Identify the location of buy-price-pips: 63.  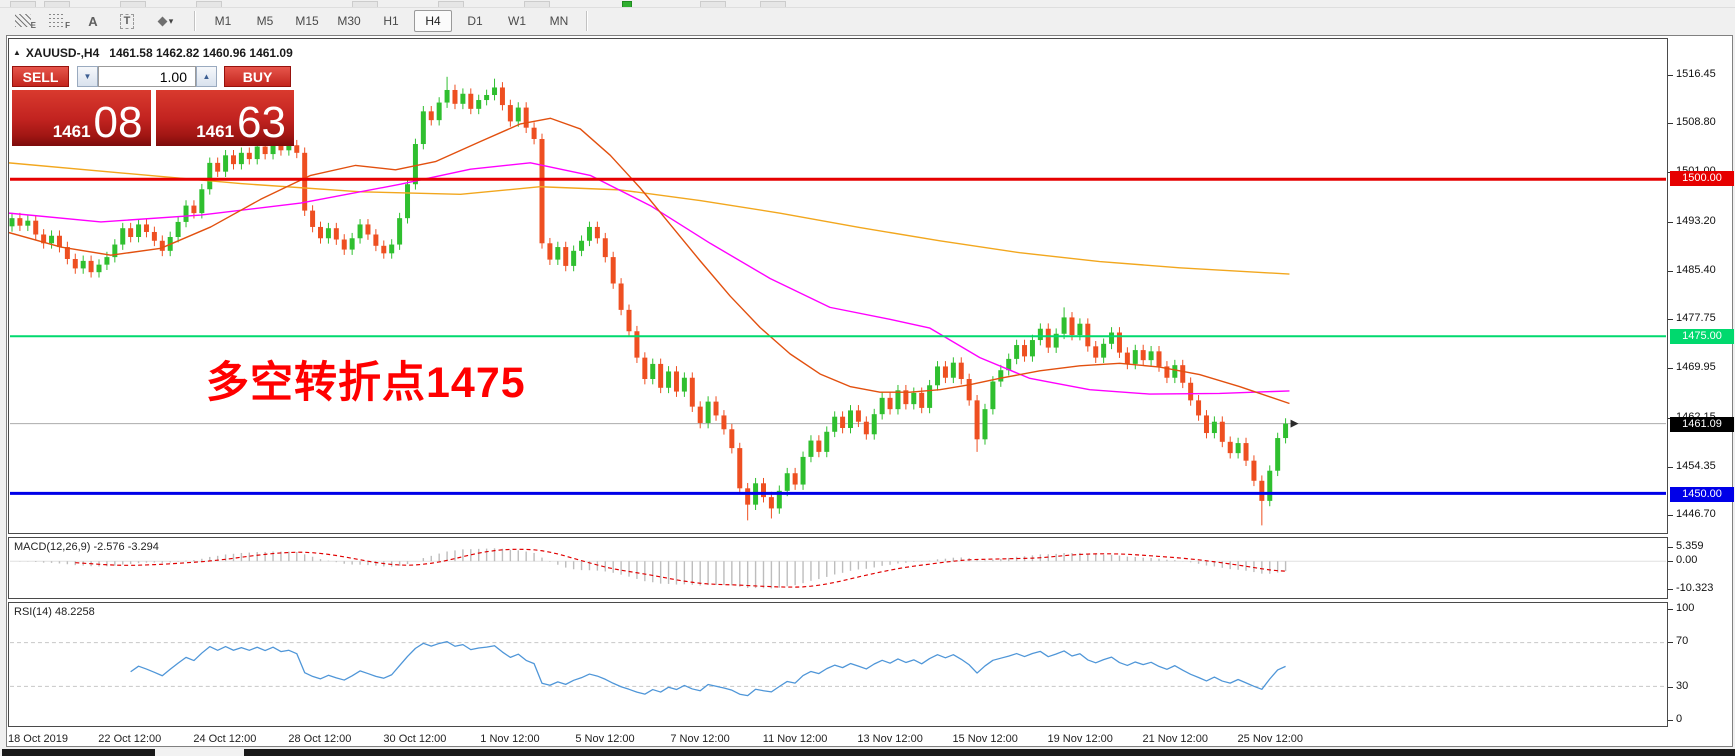
(261, 123).